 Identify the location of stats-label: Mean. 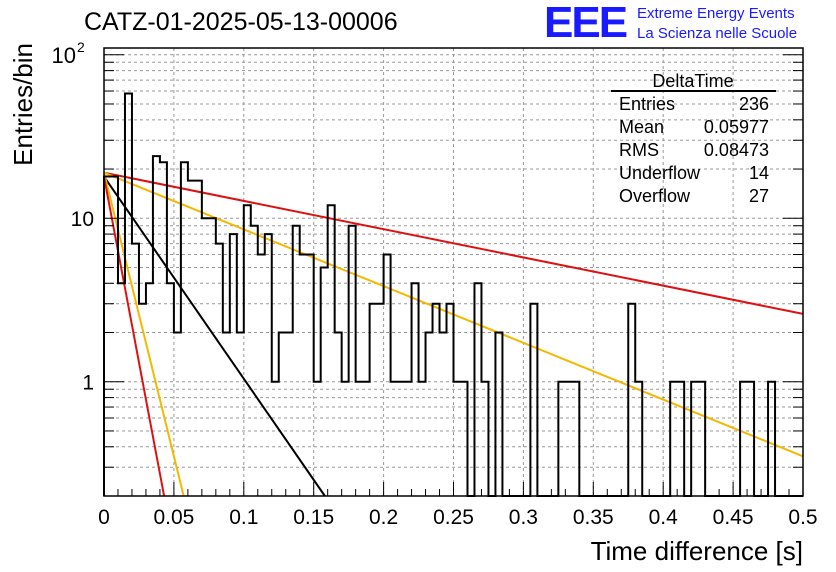
(641, 127).